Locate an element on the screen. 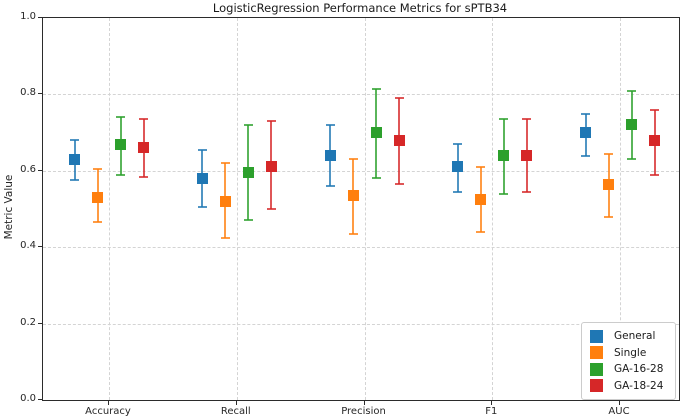  legend-label: Single is located at coordinates (630, 352).